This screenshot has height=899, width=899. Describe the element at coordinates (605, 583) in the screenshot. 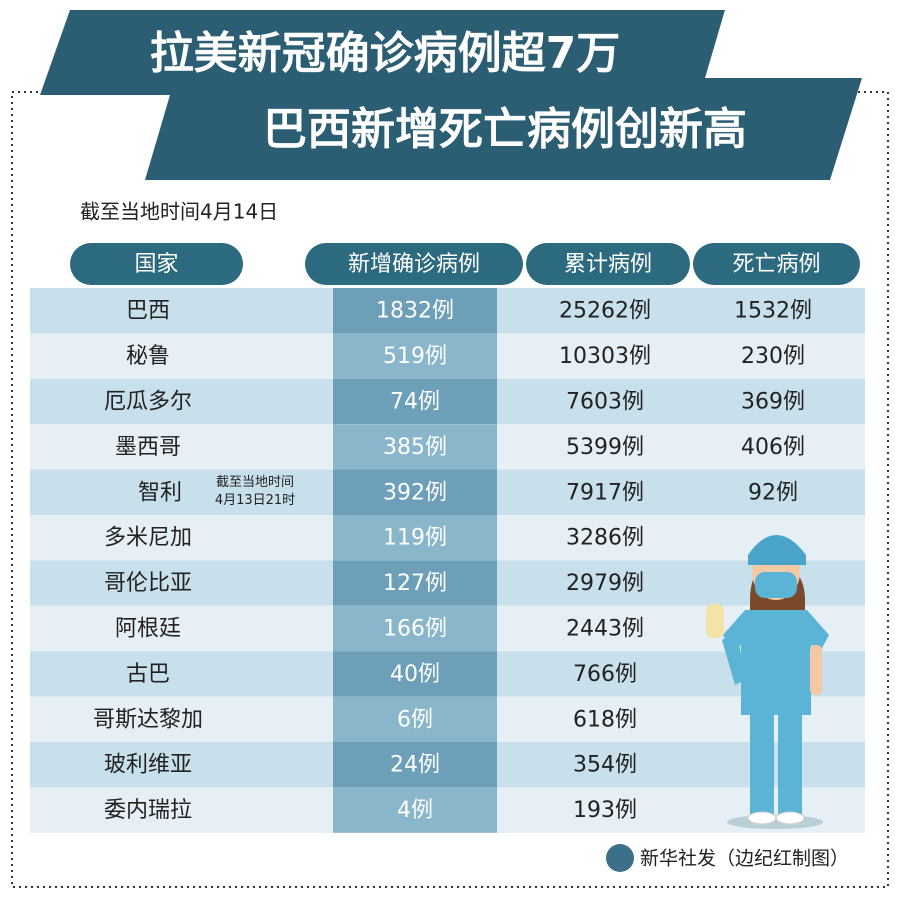

I see `cell-text: 2979例` at that location.